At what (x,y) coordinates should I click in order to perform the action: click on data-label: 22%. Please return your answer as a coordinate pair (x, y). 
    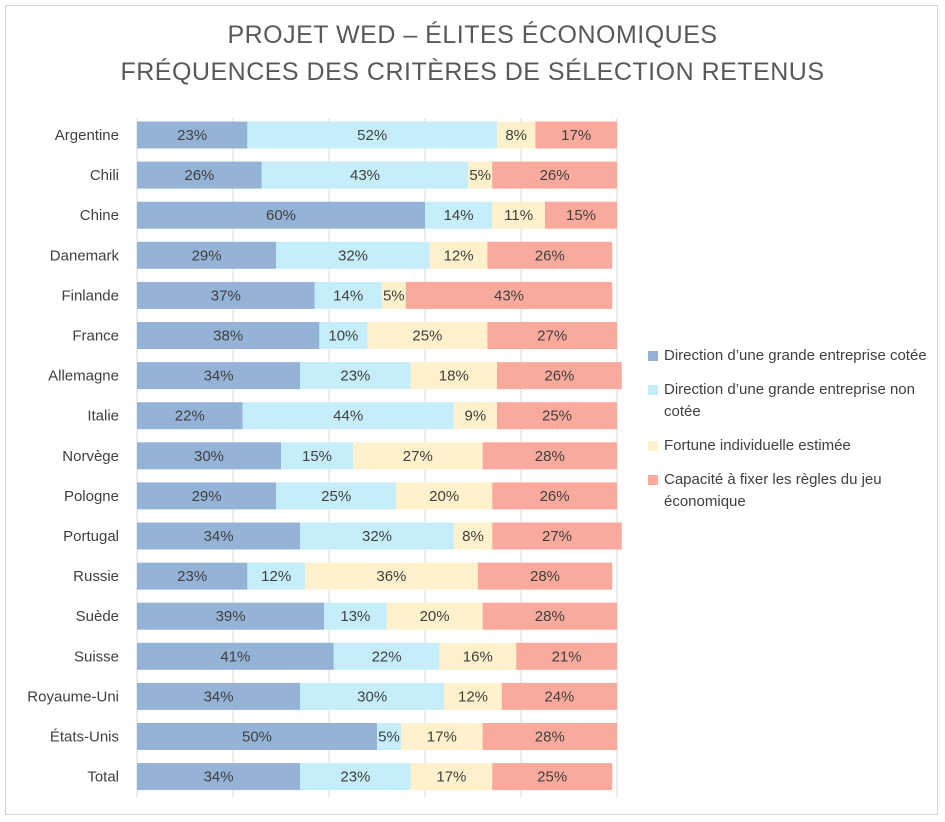
    Looking at the image, I should click on (387, 656).